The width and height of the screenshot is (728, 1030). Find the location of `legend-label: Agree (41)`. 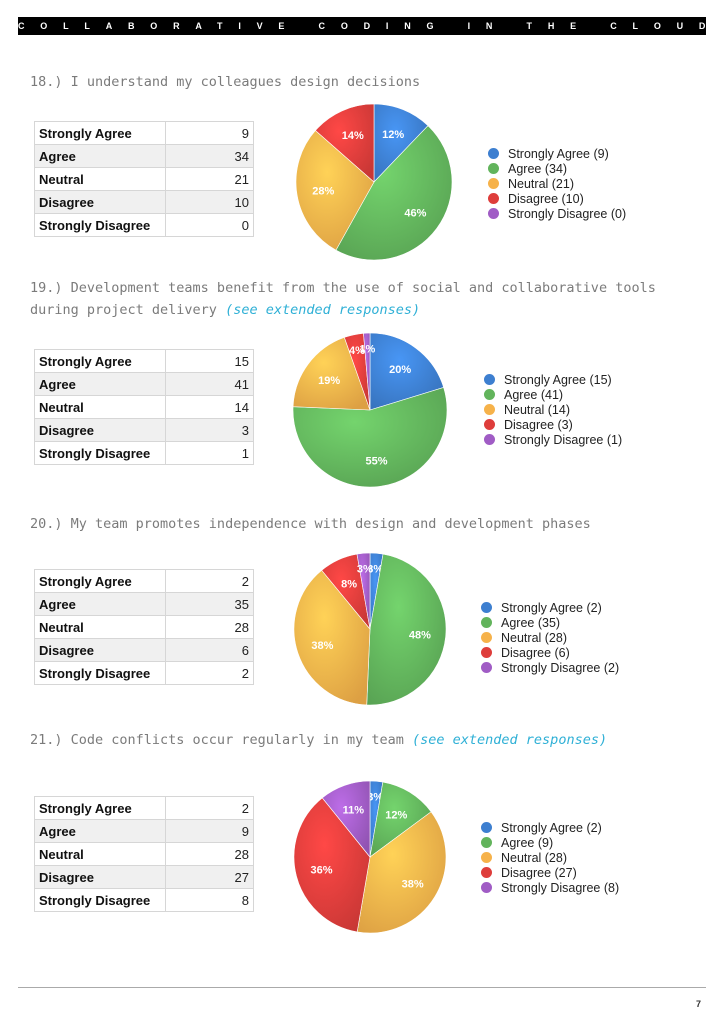

legend-label: Agree (41) is located at coordinates (534, 394).